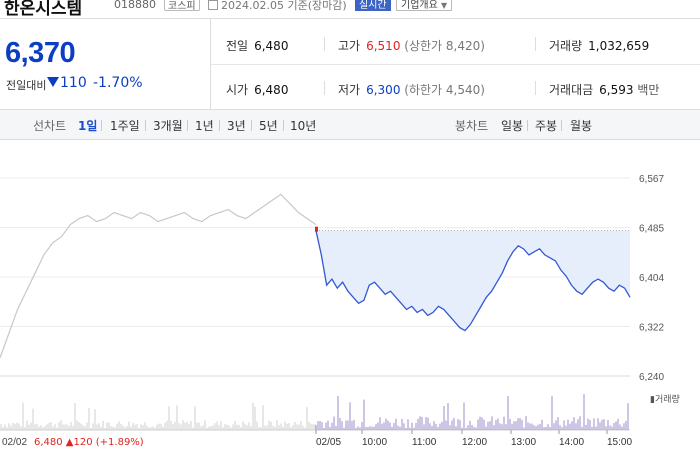 The width and height of the screenshot is (700, 450). I want to click on x-tick-label: 12:00, so click(474, 442).